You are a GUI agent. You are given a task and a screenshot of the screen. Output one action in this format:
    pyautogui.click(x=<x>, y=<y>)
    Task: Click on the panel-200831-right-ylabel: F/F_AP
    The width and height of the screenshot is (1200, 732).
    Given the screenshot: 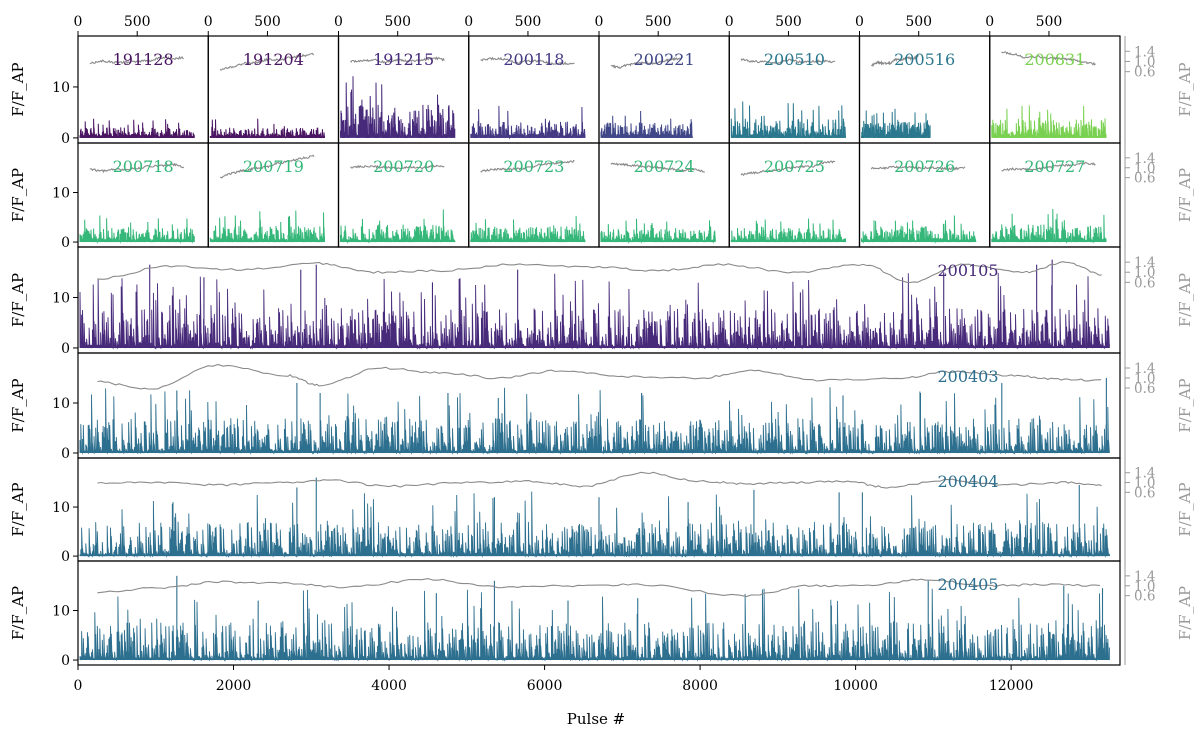 What is the action you would take?
    pyautogui.click(x=1185, y=89)
    